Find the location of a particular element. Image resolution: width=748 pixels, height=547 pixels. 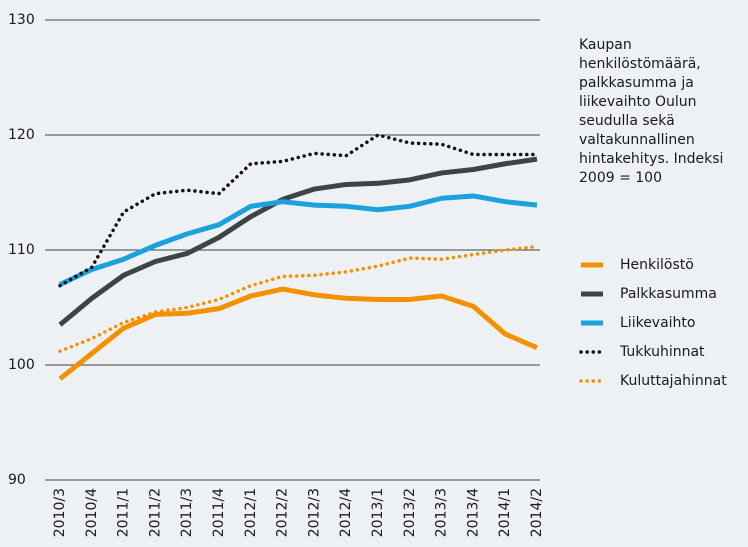

legend-label: Palkkasumma is located at coordinates (668, 294).